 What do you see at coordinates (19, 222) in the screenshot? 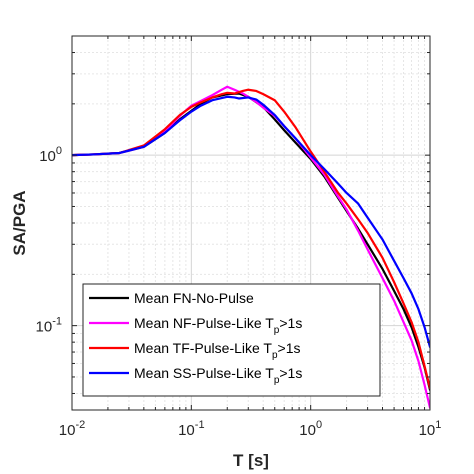
I see `y-axis-label: SA/PGA` at bounding box center [19, 222].